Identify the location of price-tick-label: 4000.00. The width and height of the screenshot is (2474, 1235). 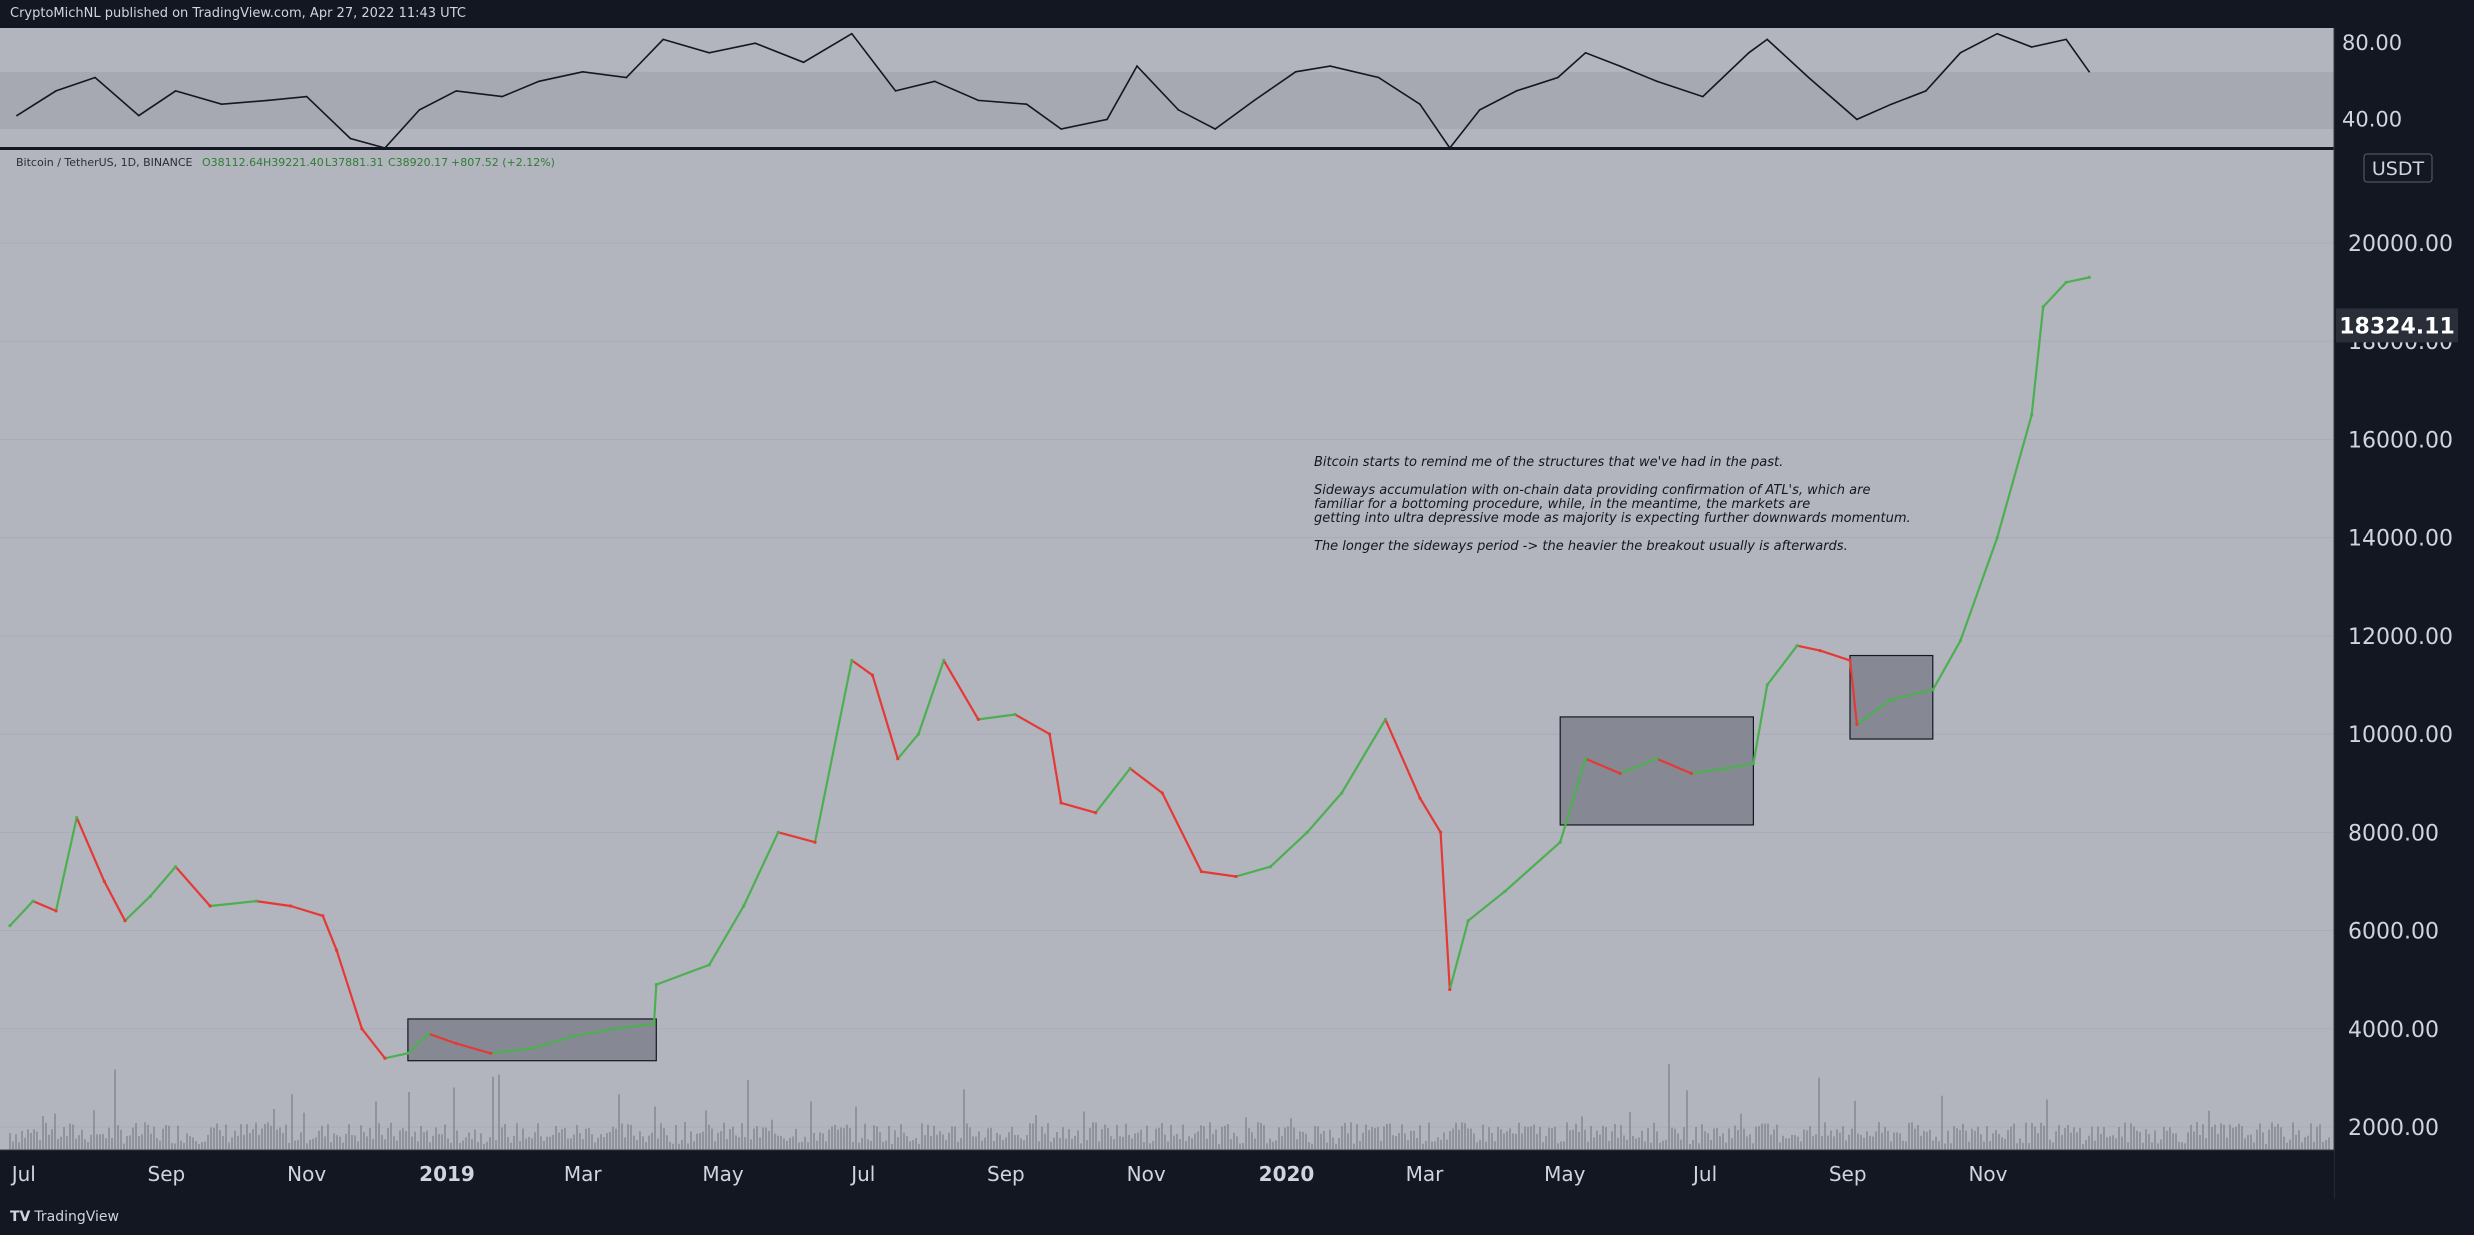
(2393, 1030).